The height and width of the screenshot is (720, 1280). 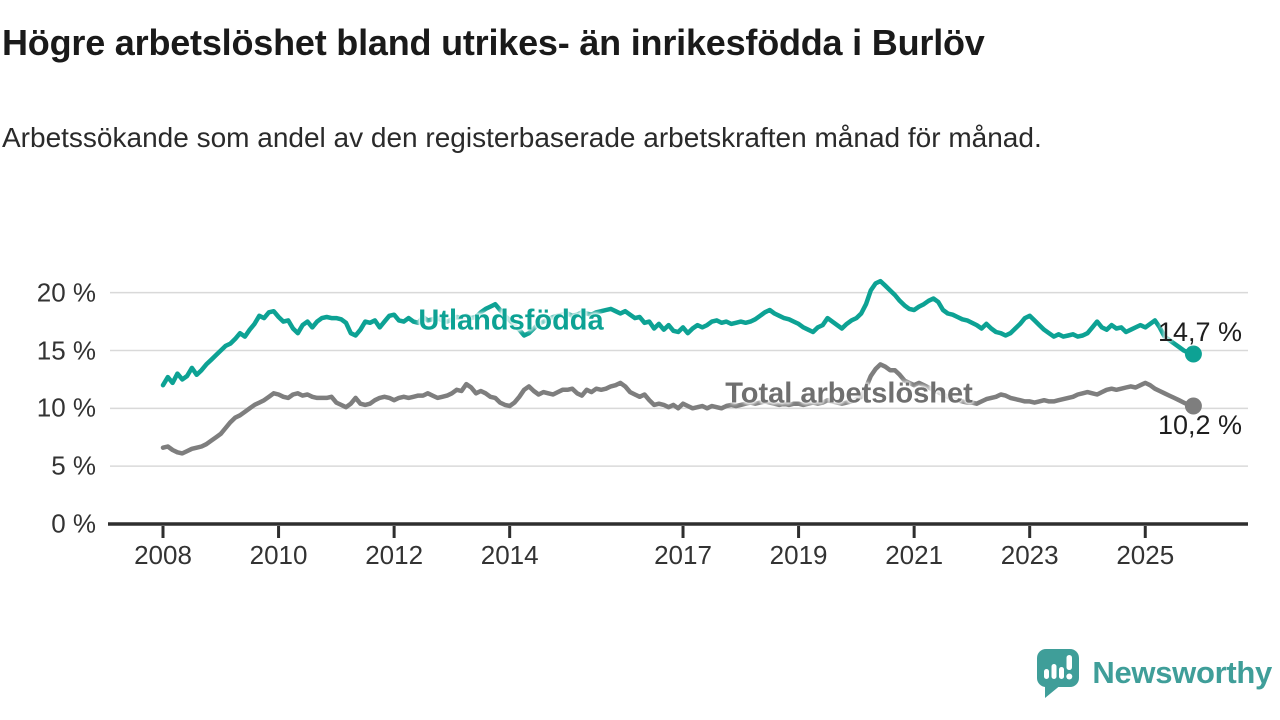 I want to click on y-tick-label: 20 %, so click(x=66, y=292).